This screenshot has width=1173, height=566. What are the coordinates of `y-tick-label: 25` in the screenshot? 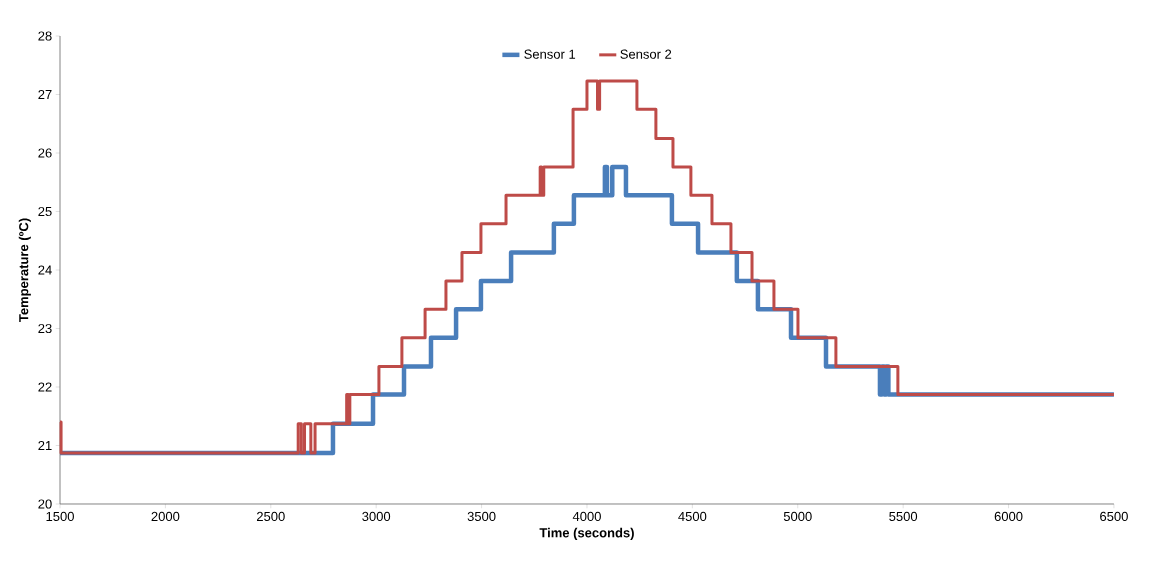 It's located at (45, 211).